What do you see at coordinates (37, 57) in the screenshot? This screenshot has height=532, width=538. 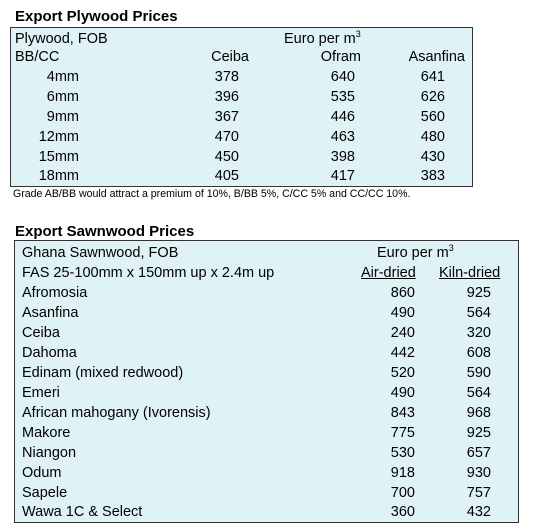 I see `plywood-grade-label: BB/CC` at bounding box center [37, 57].